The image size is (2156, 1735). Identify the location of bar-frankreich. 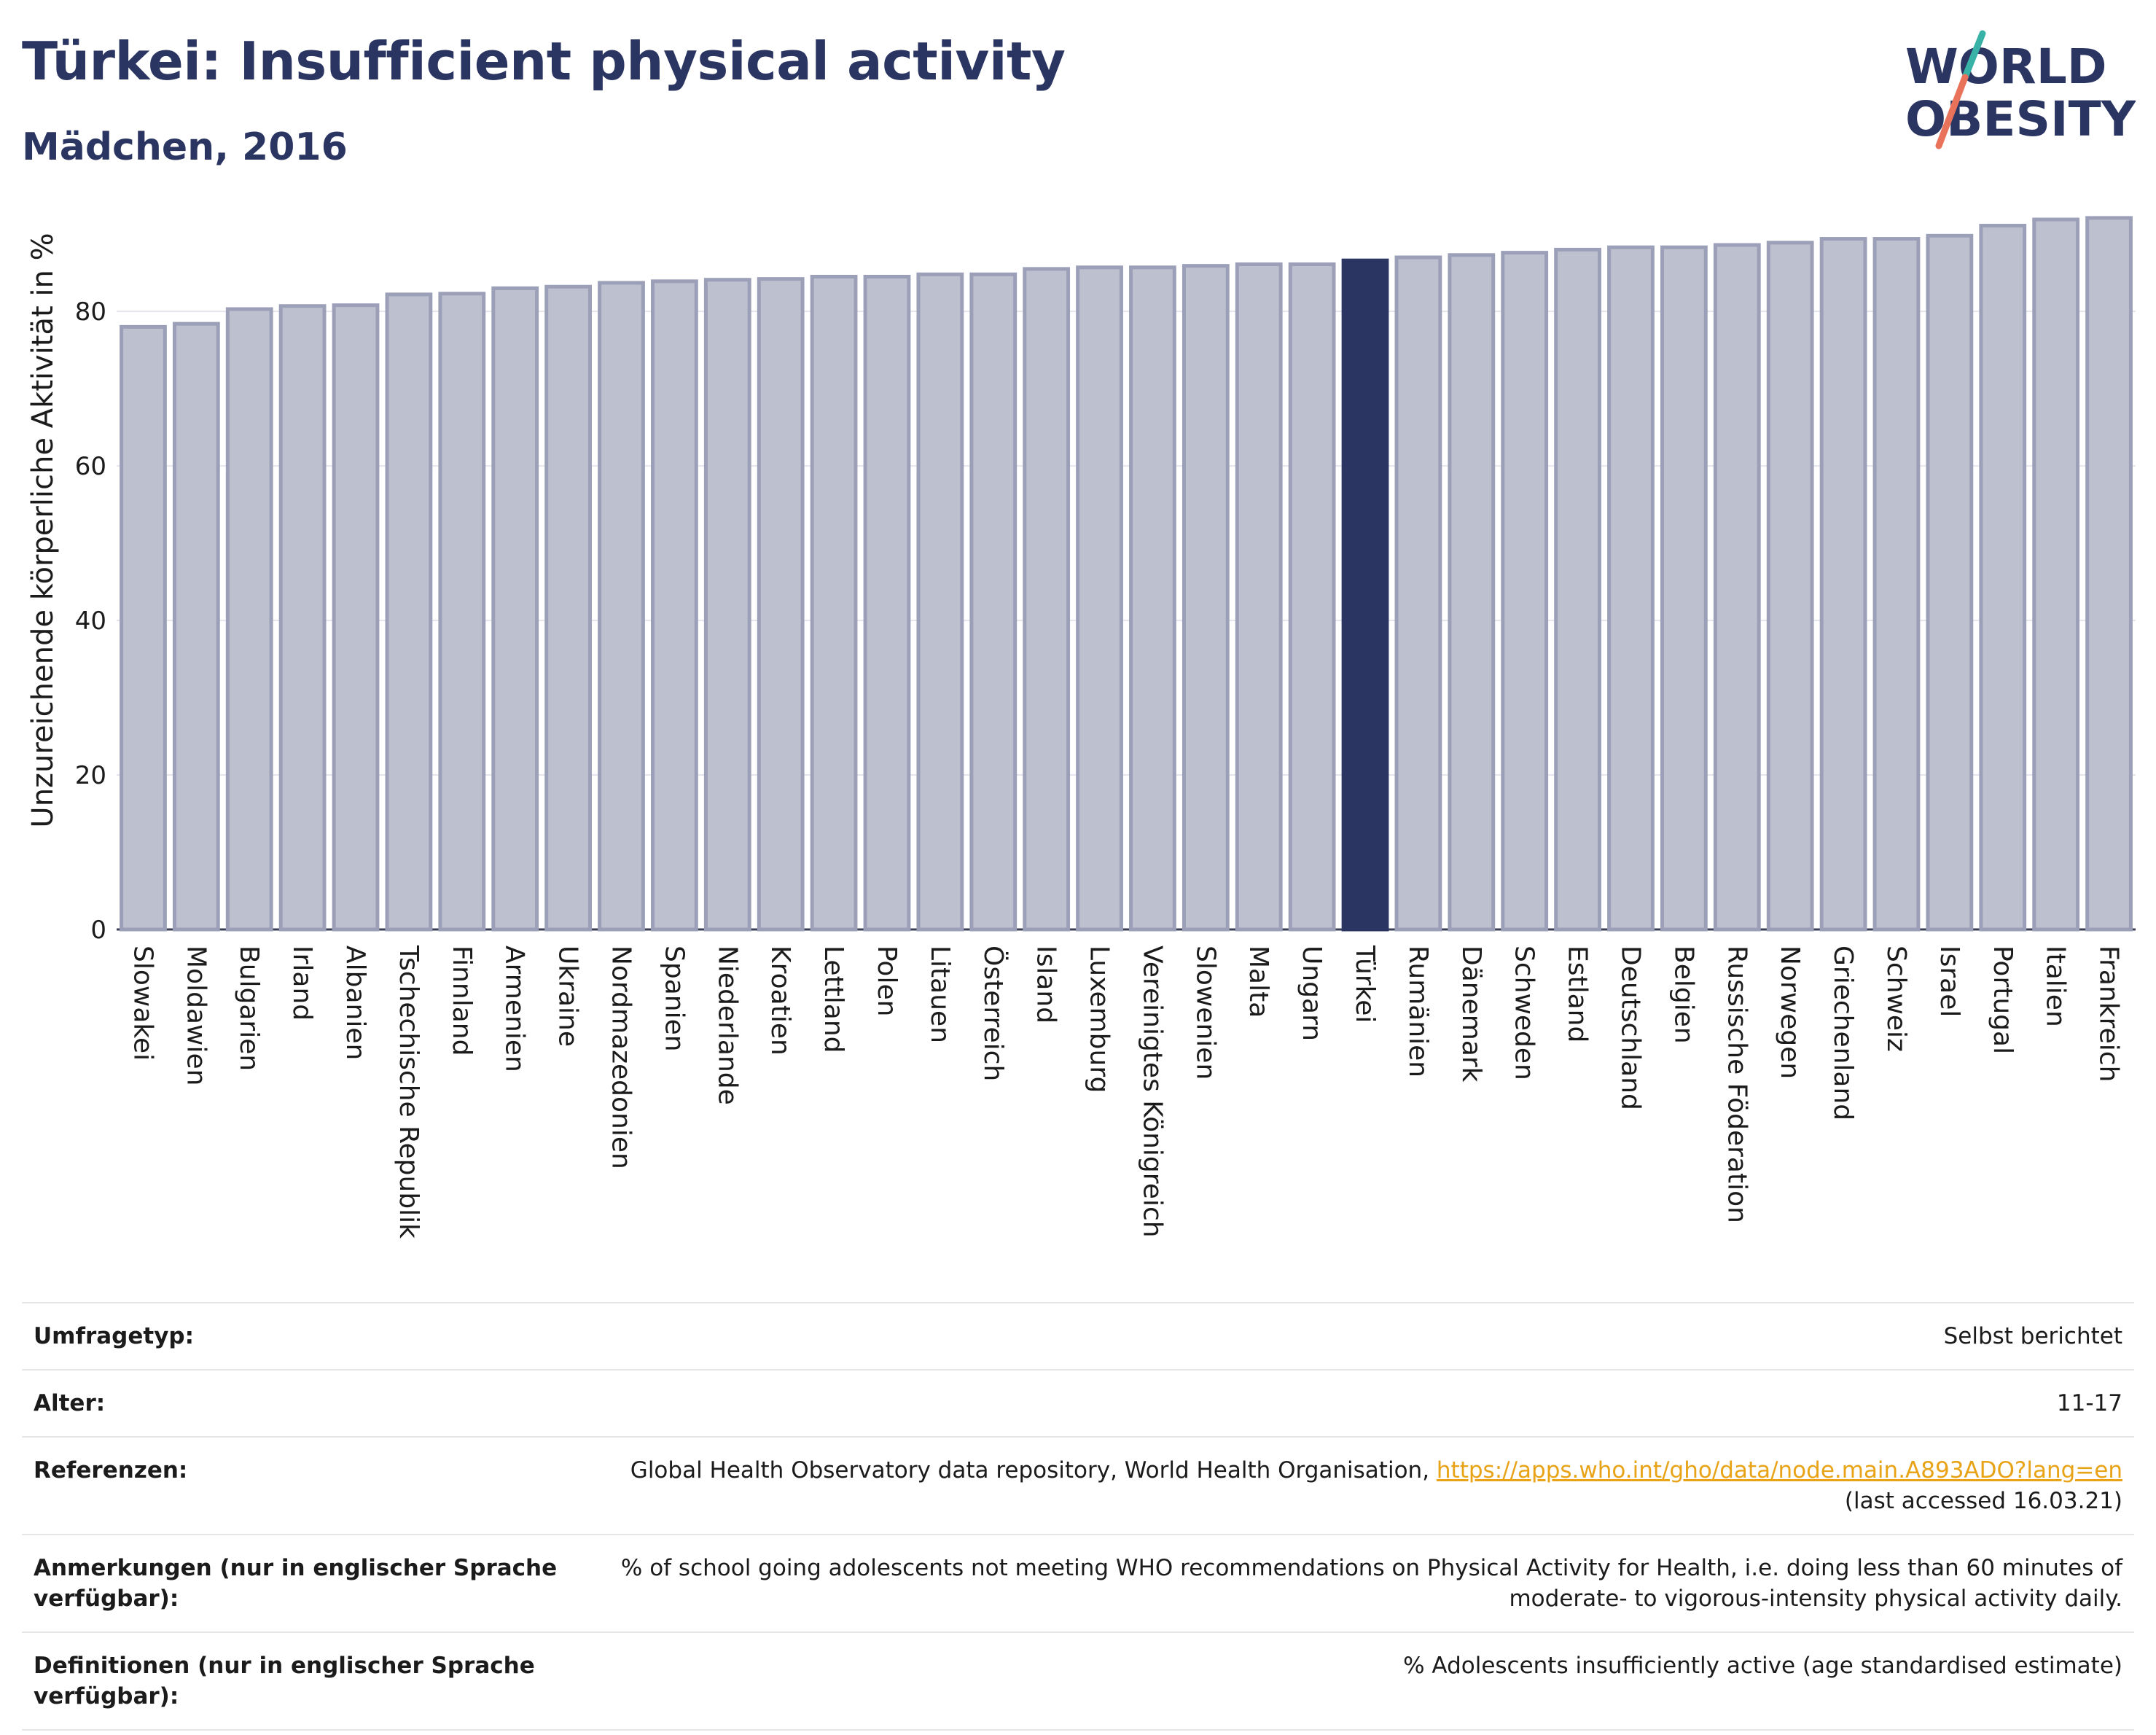
(2109, 574).